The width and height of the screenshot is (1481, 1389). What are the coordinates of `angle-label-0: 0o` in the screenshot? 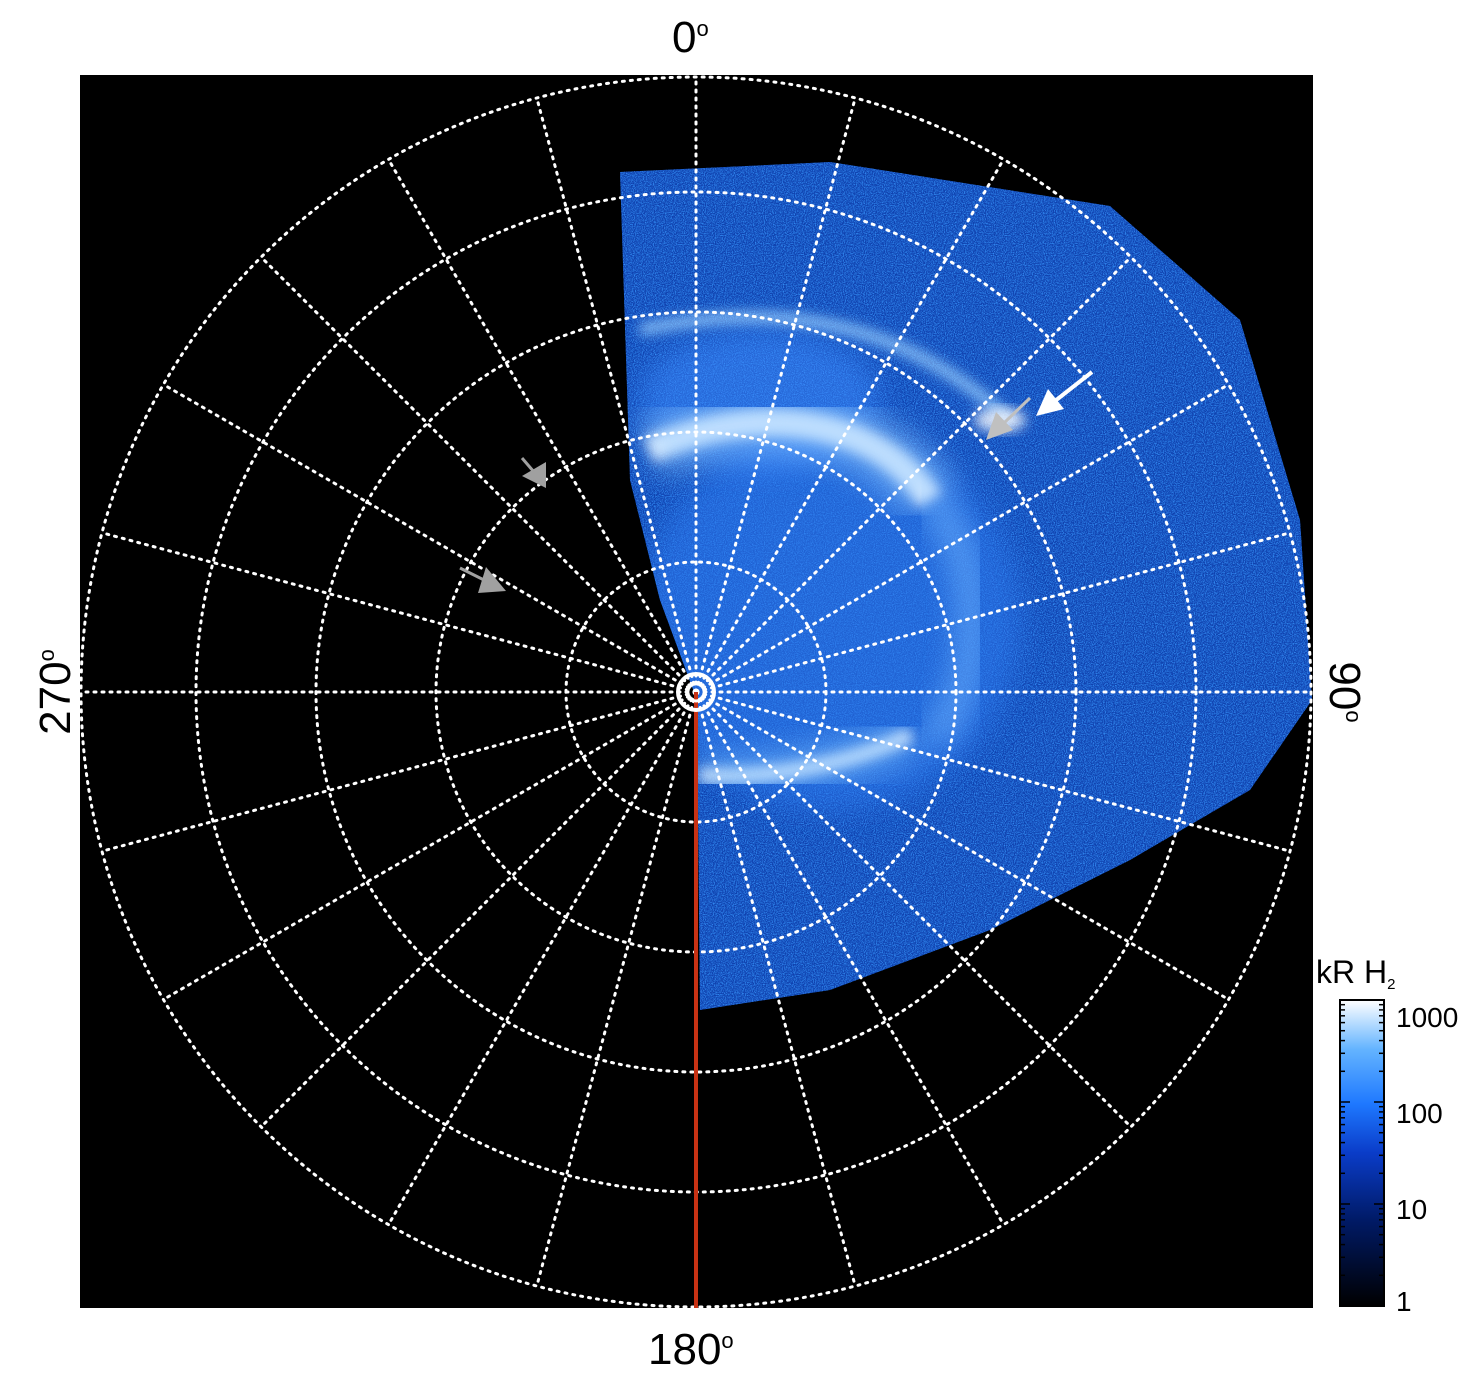 It's located at (690, 37).